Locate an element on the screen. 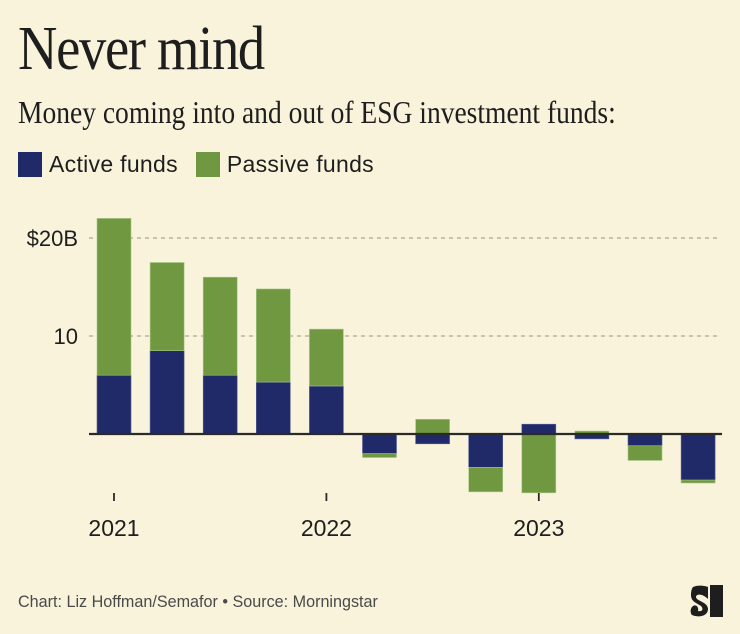 This screenshot has height=634, width=740. y-axis-labels: $20B 10 is located at coordinates (52, 287).